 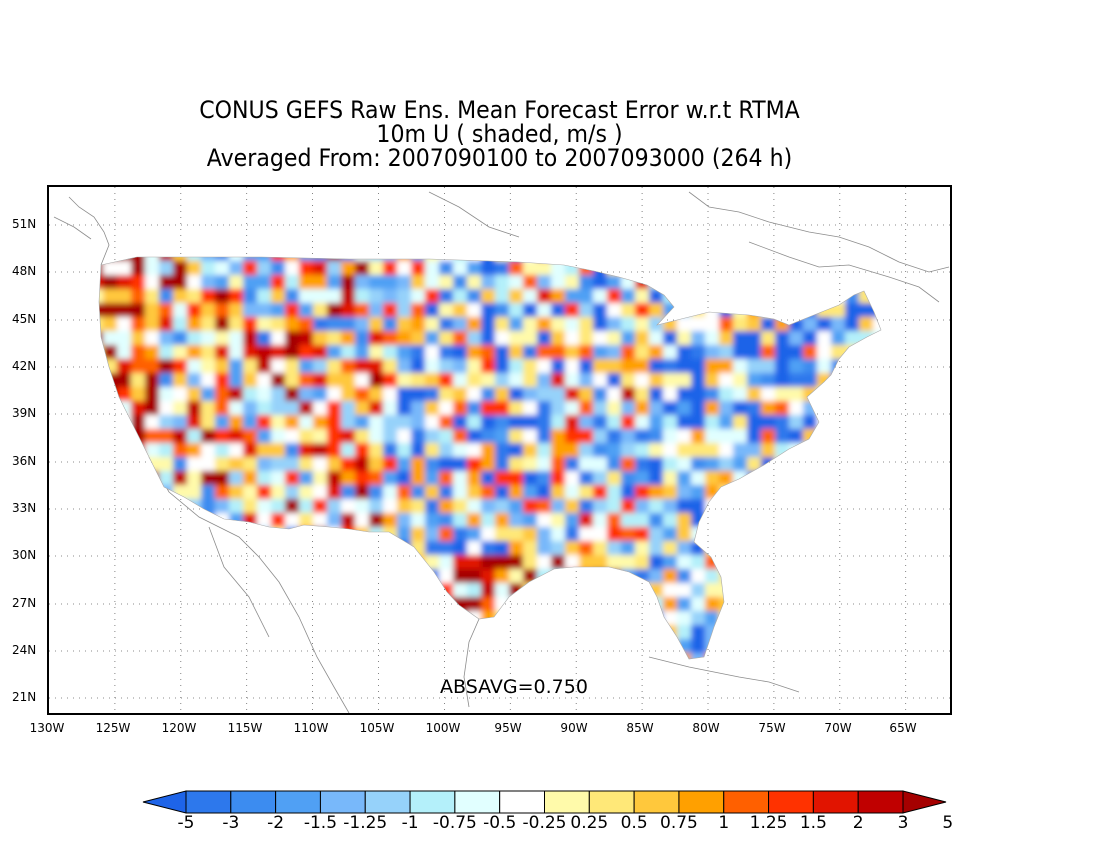 I want to click on lon-label: 95W, so click(x=508, y=728).